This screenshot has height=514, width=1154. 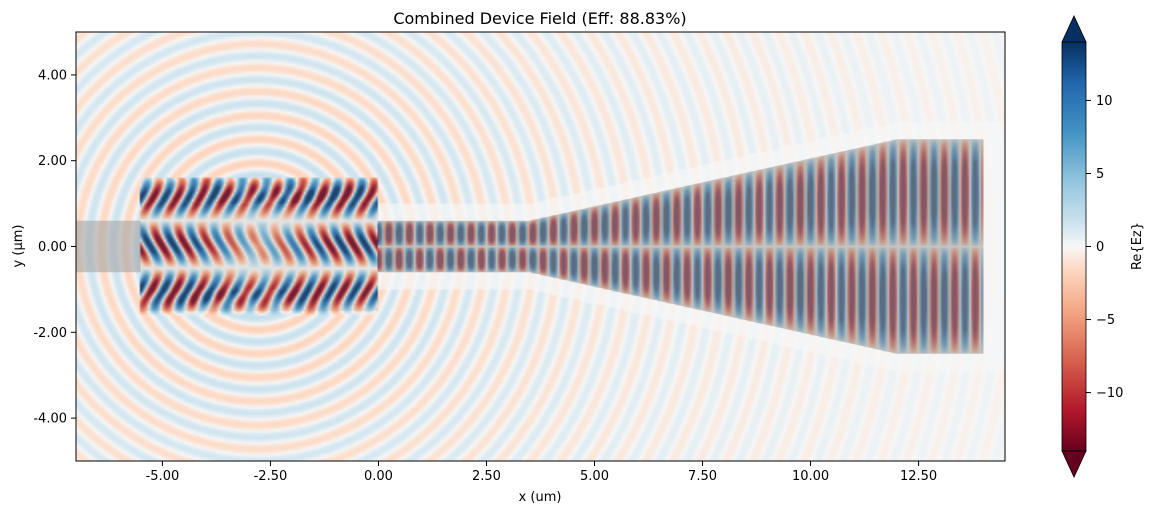 I want to click on colorbar-tick-label: 10, so click(x=1104, y=101).